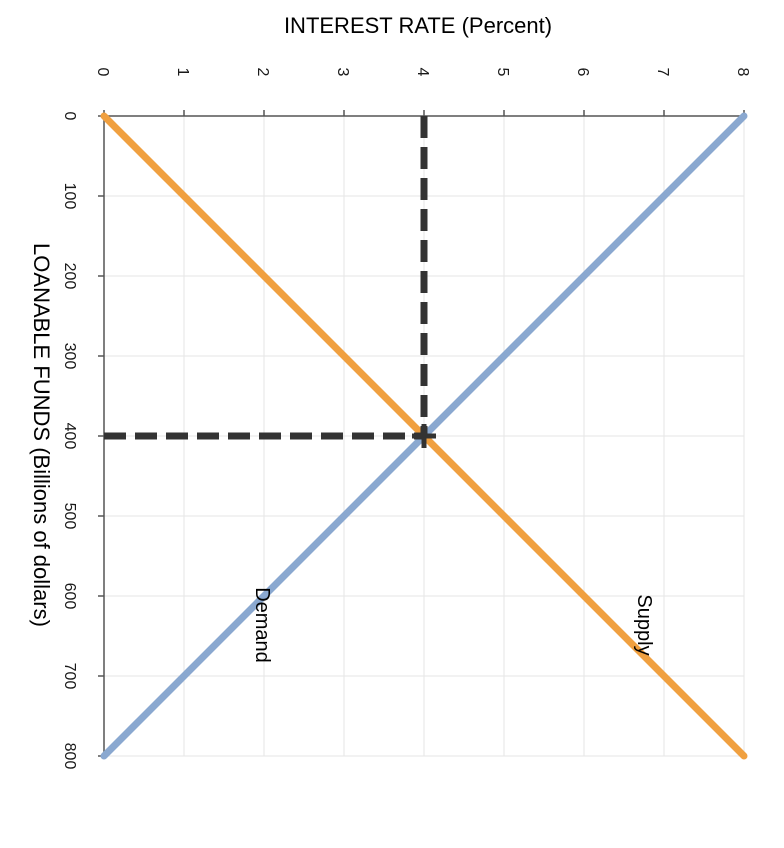 The width and height of the screenshot is (784, 848). What do you see at coordinates (69, 276) in the screenshot?
I see `funds-tick-label-200: 200` at bounding box center [69, 276].